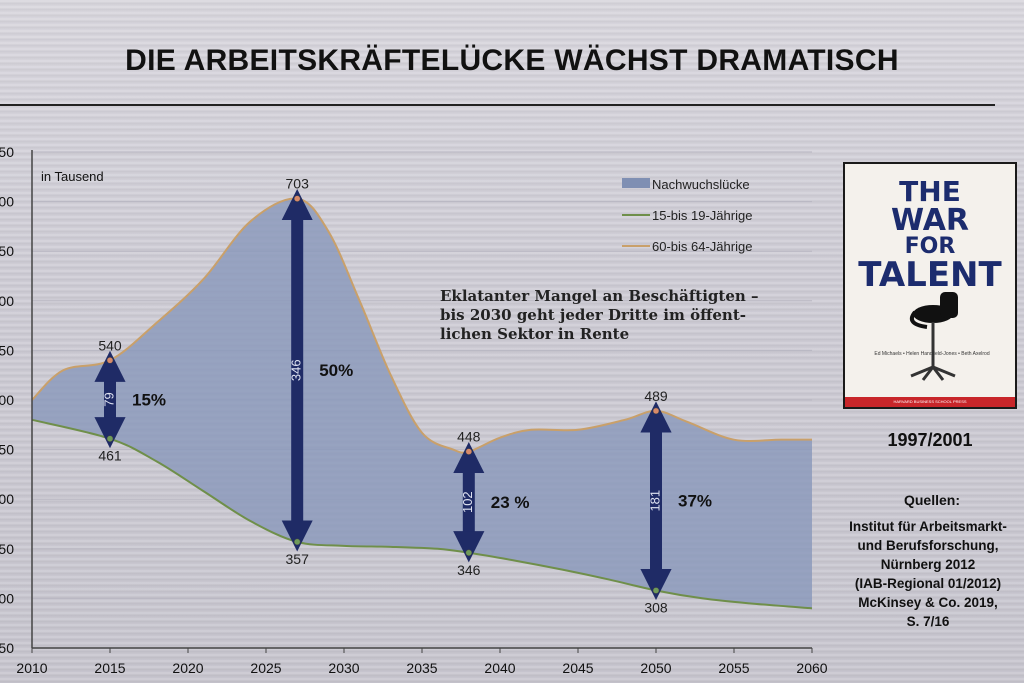 Image resolution: width=1024 pixels, height=683 pixels. Describe the element at coordinates (928, 526) in the screenshot. I see `source-line: Institut für Arbeitsmarkt-` at that location.